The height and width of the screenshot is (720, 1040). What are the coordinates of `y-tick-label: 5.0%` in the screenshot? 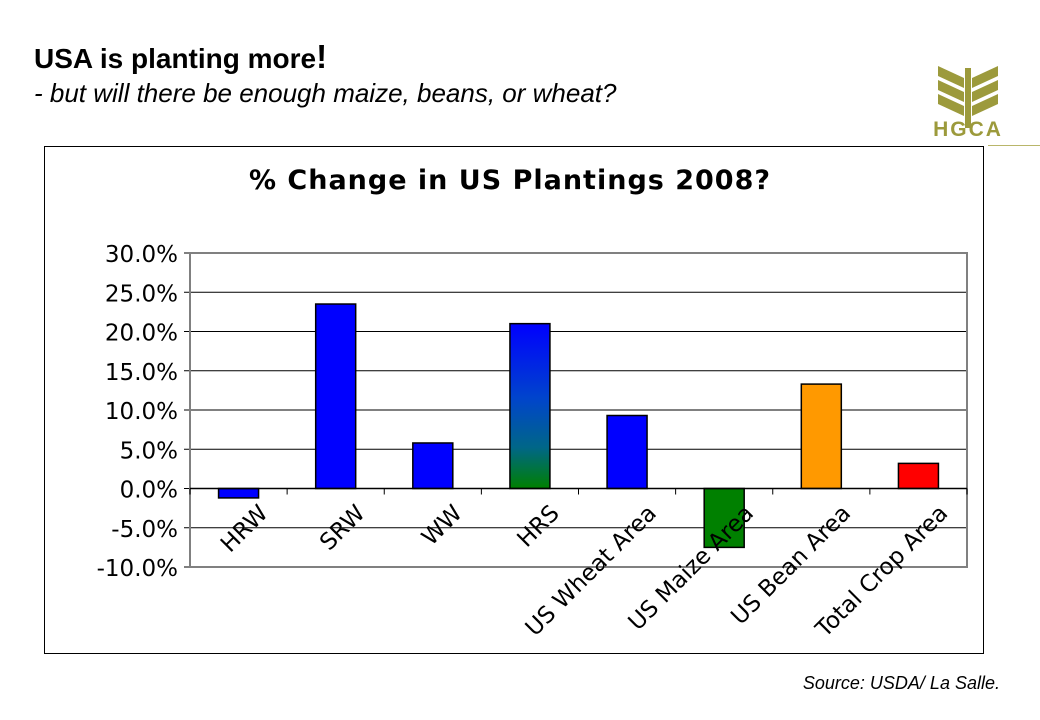 It's located at (149, 451).